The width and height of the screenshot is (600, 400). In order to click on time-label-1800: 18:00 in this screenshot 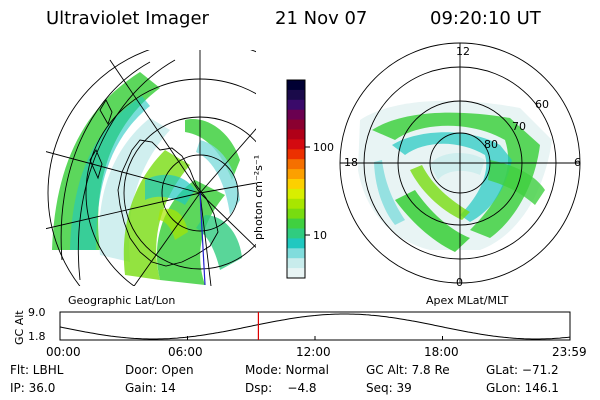, I will do `click(441, 352)`.